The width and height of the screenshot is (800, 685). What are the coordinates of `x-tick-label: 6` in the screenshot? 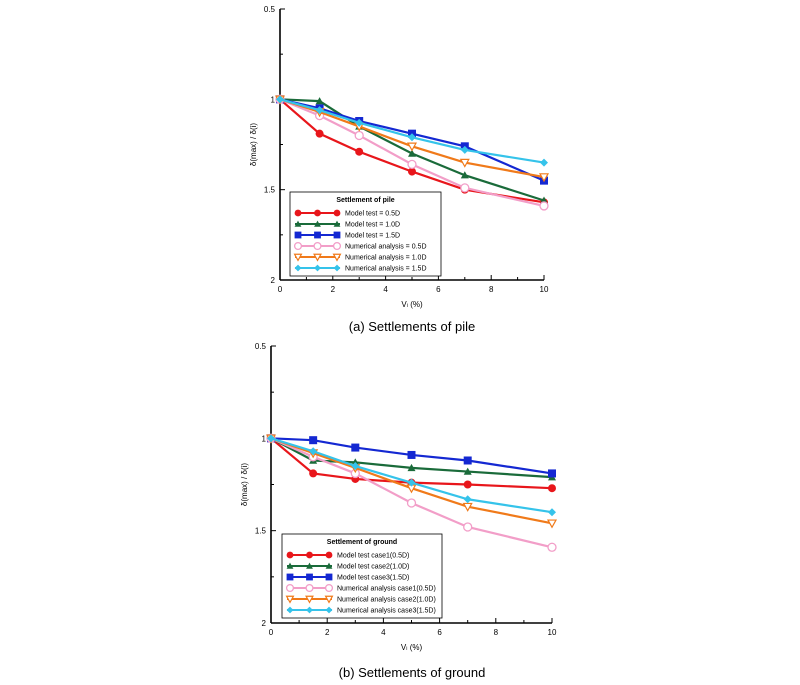 It's located at (438, 289).